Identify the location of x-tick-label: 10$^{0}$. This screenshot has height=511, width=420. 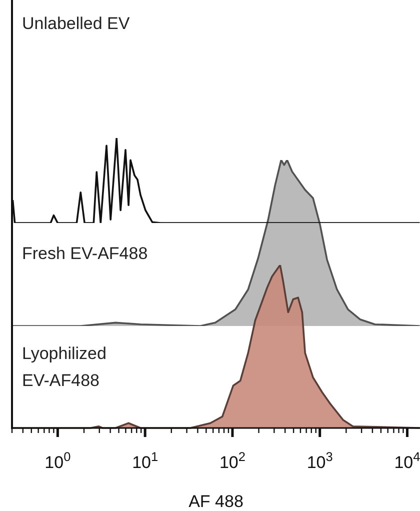
(57, 460).